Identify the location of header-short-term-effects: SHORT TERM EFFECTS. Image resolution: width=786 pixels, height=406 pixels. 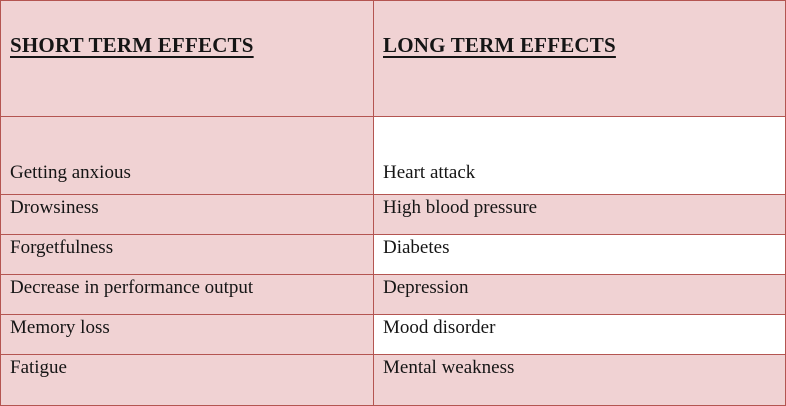
(187, 58).